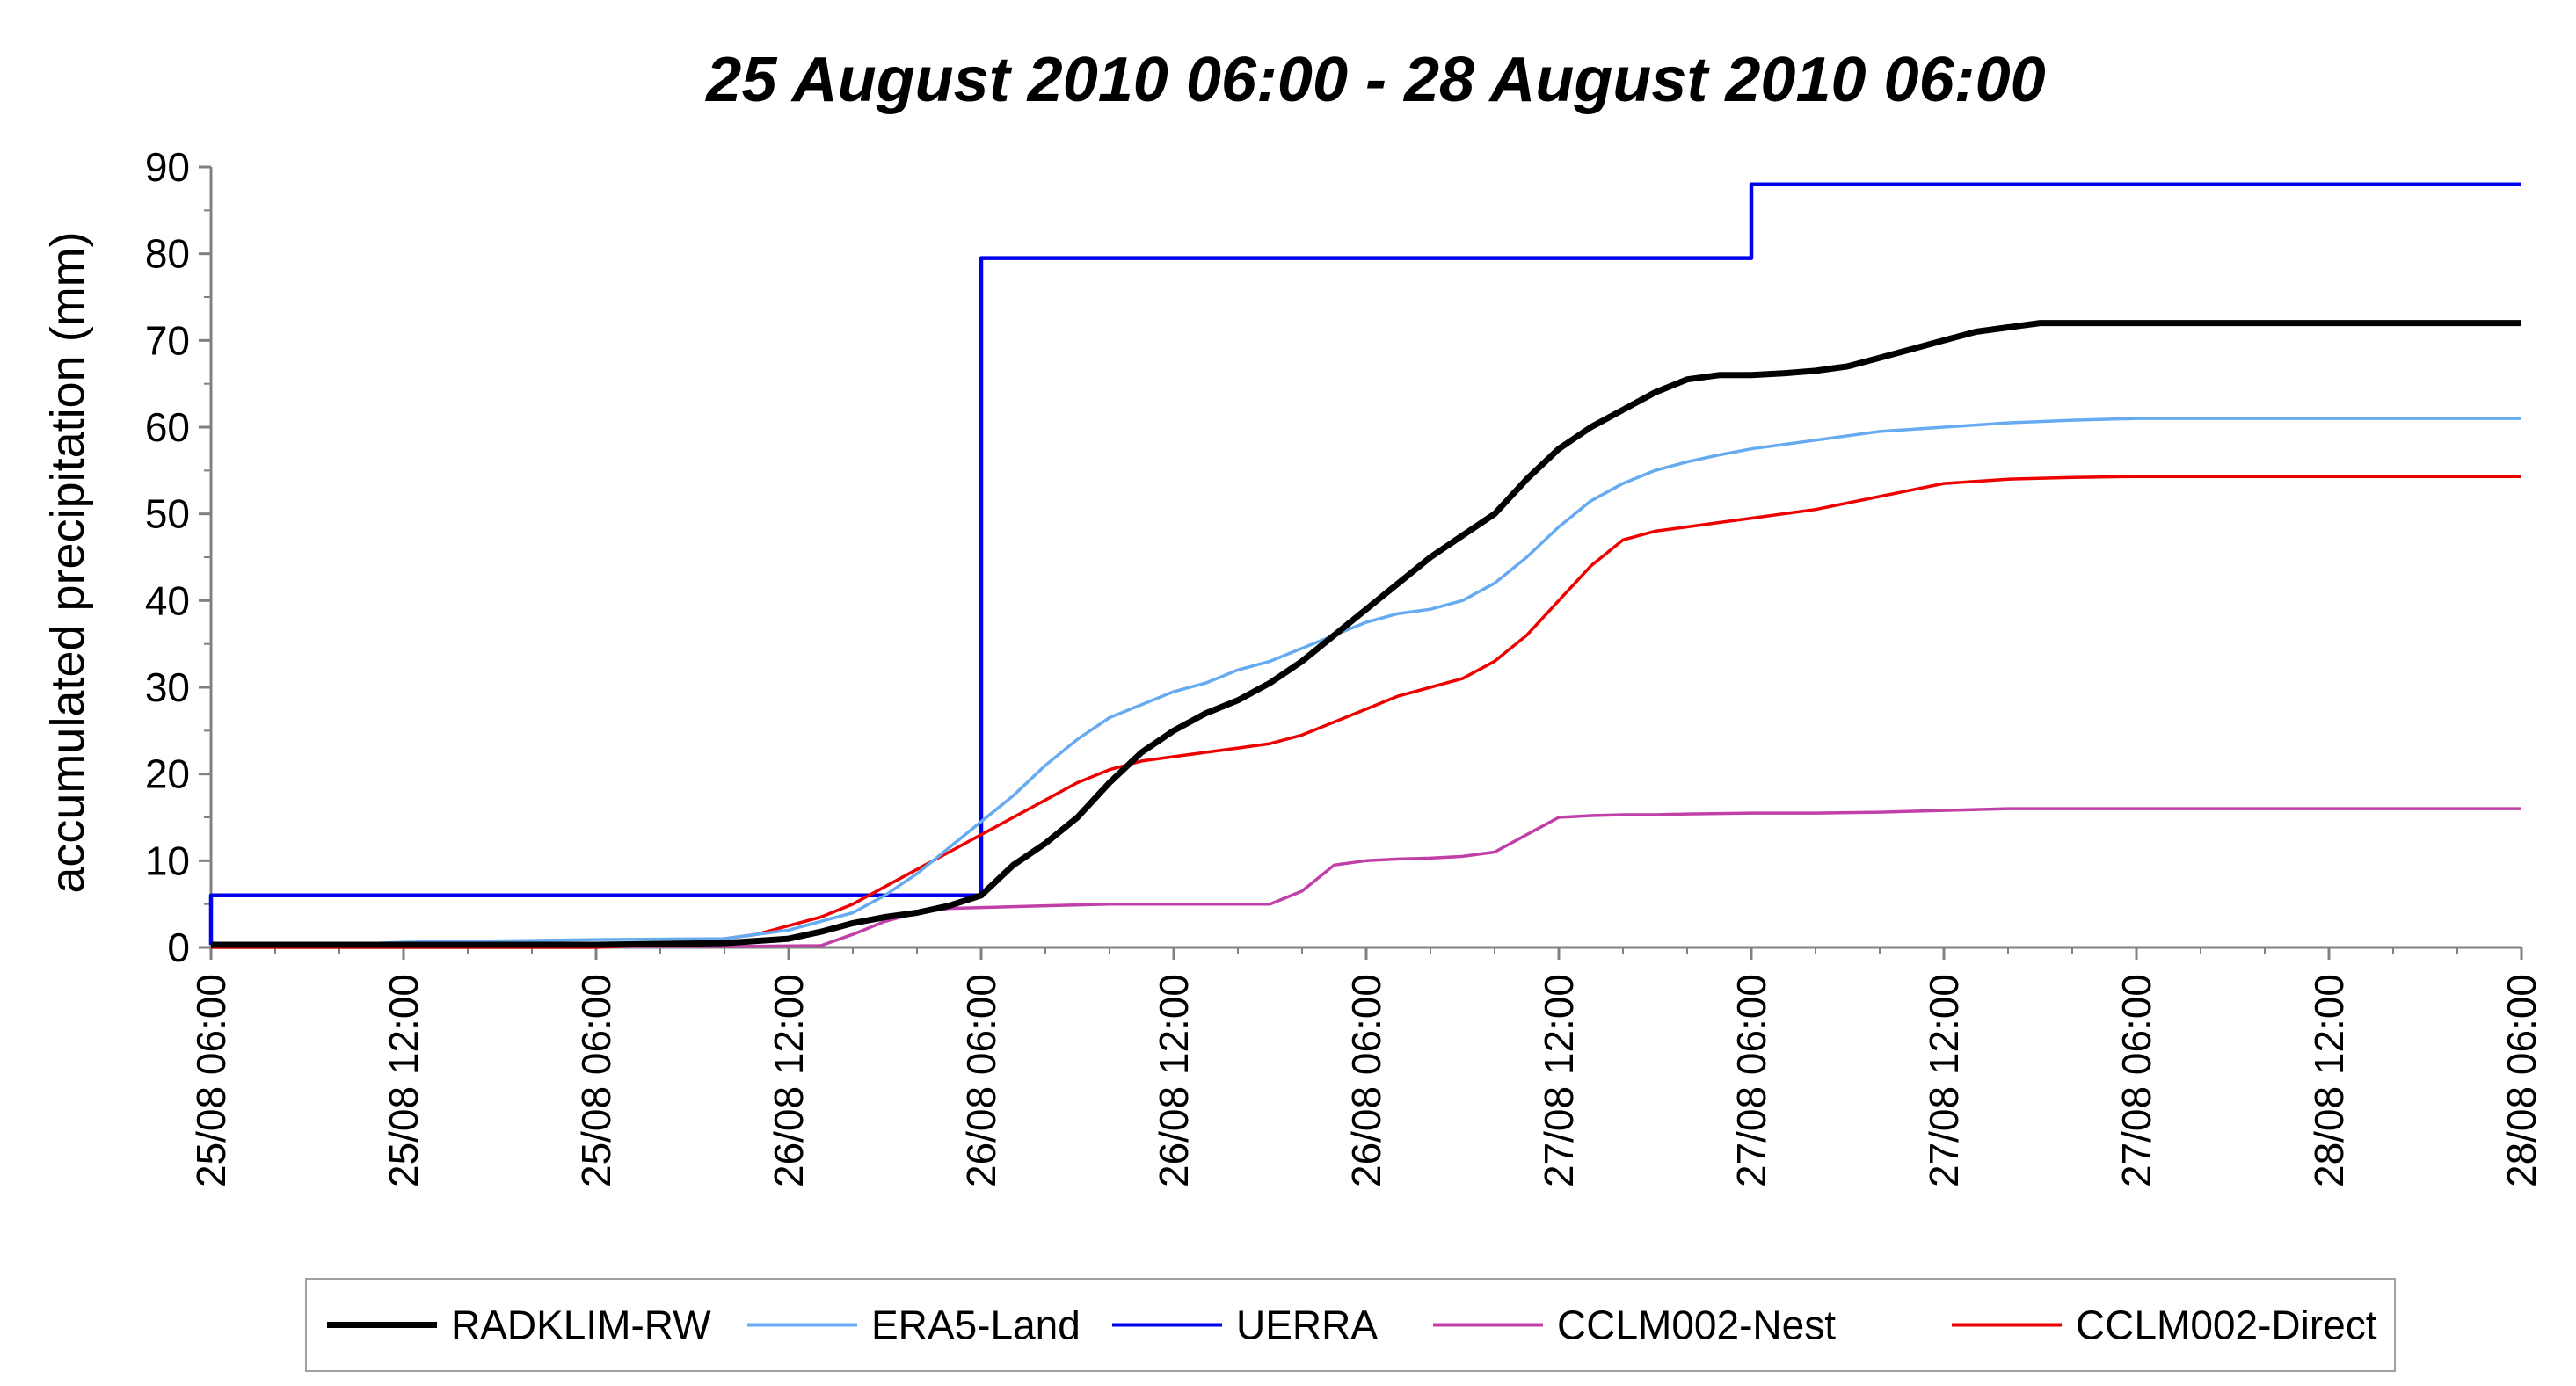 This screenshot has width=2576, height=1386. I want to click on legend-label: ERA5-Land, so click(976, 1326).